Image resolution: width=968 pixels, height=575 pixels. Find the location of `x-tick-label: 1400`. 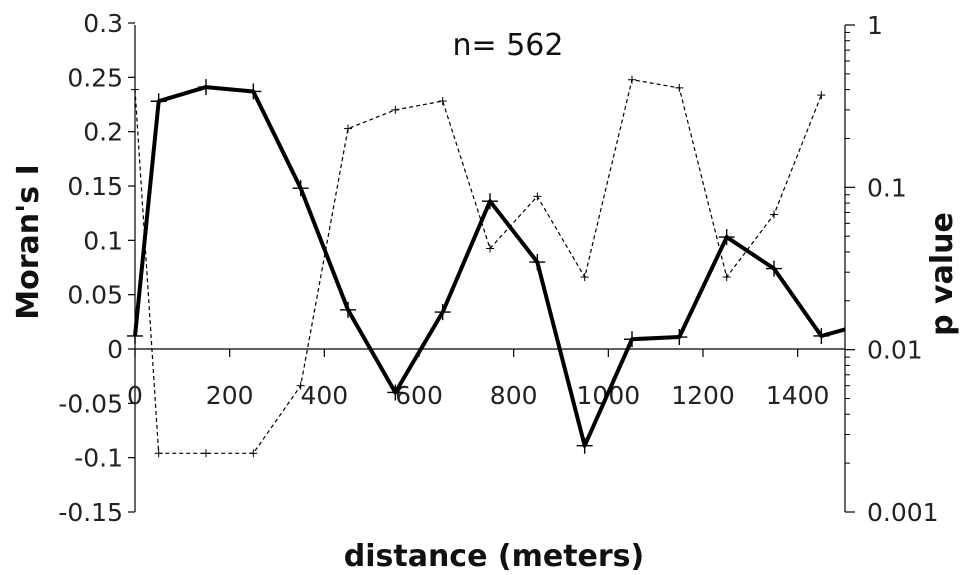

x-tick-label: 1400 is located at coordinates (798, 395).